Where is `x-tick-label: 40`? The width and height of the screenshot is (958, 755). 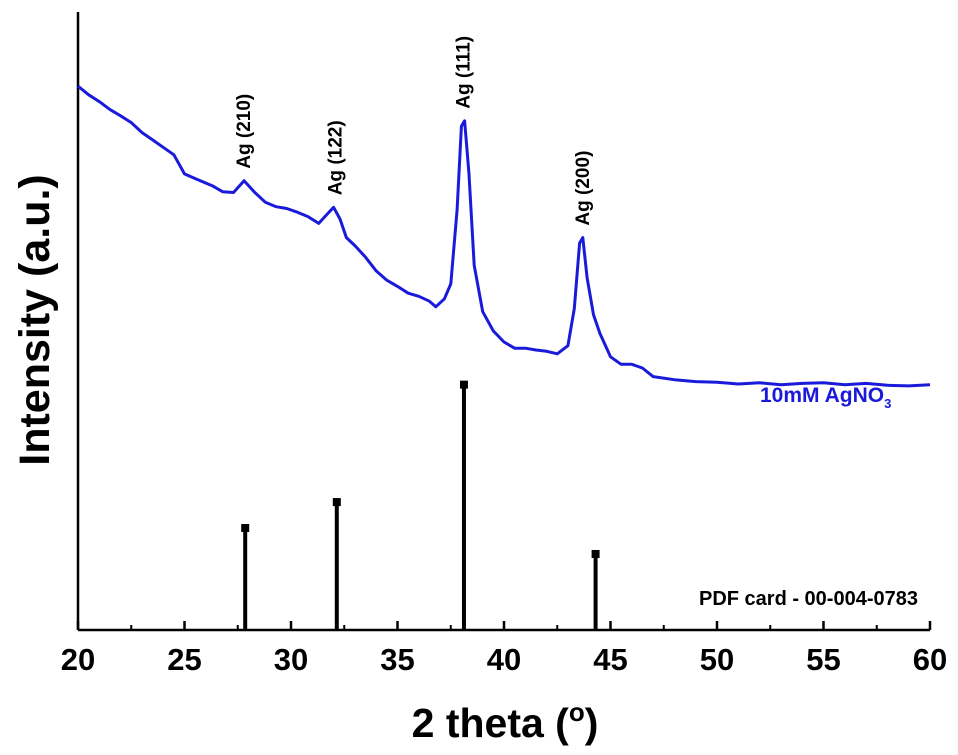
x-tick-label: 40 is located at coordinates (504, 659).